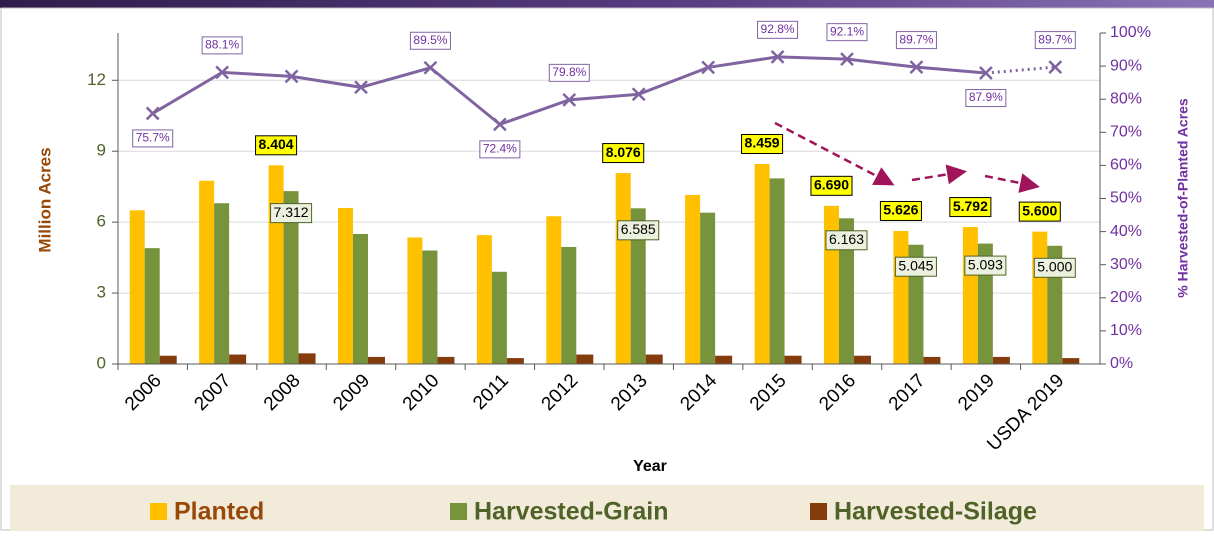  What do you see at coordinates (1126, 297) in the screenshot?
I see `y2-tick-label: 20%` at bounding box center [1126, 297].